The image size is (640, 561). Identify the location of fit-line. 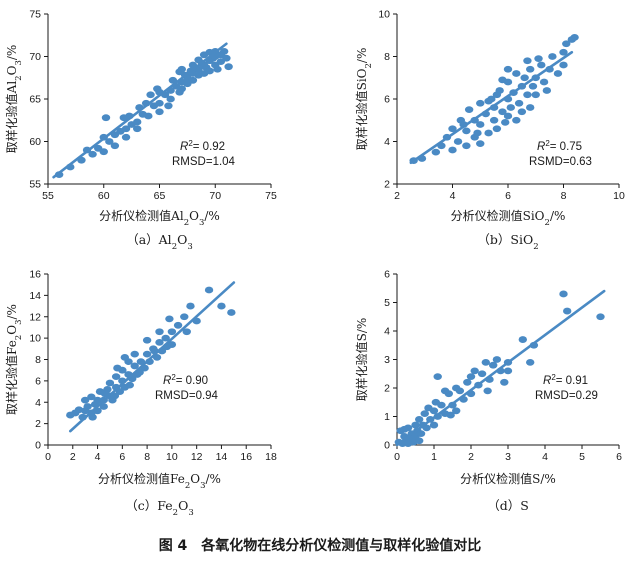
(491, 107).